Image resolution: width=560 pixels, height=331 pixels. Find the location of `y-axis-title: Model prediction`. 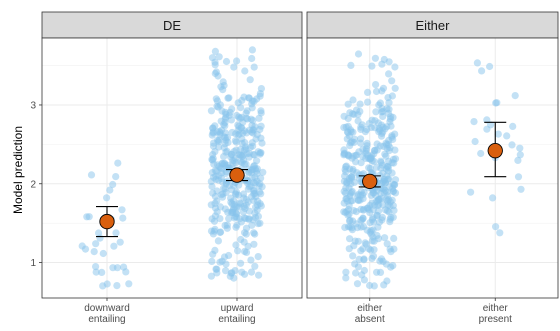

y-axis-title: Model prediction is located at coordinates (18, 170).